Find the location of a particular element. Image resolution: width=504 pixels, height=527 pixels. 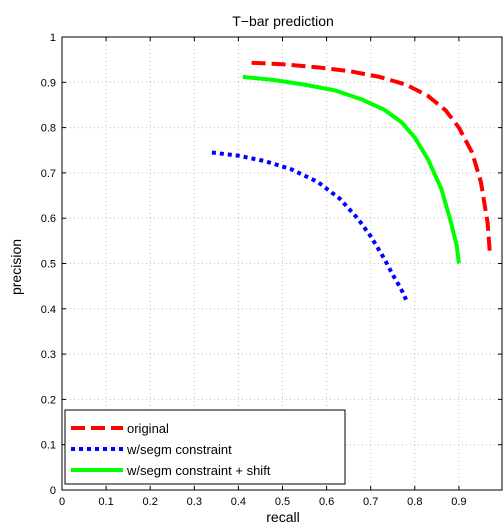

x-tick-label: 0.3 is located at coordinates (194, 502).